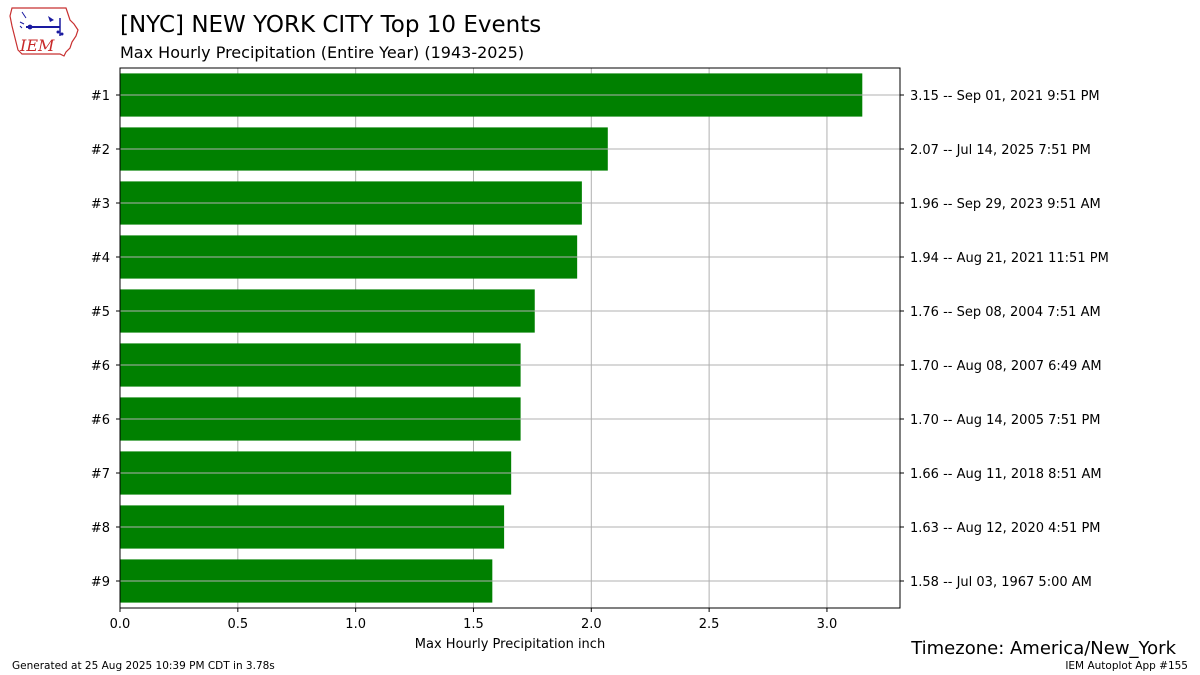  Describe the element at coordinates (709, 624) in the screenshot. I see `x-tick-label: 2.5` at that location.